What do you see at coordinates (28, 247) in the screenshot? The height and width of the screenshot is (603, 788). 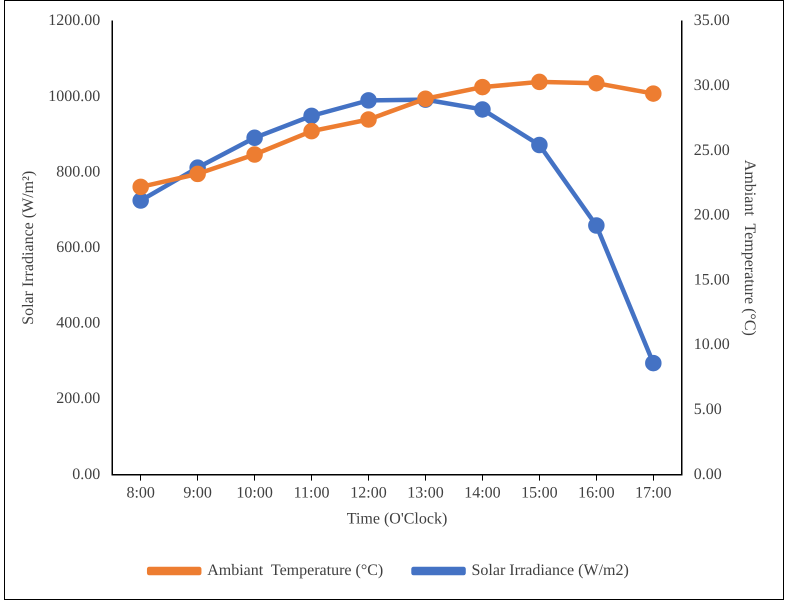 I see `y-axis-title: Solar Irradiance (W/m²)` at bounding box center [28, 247].